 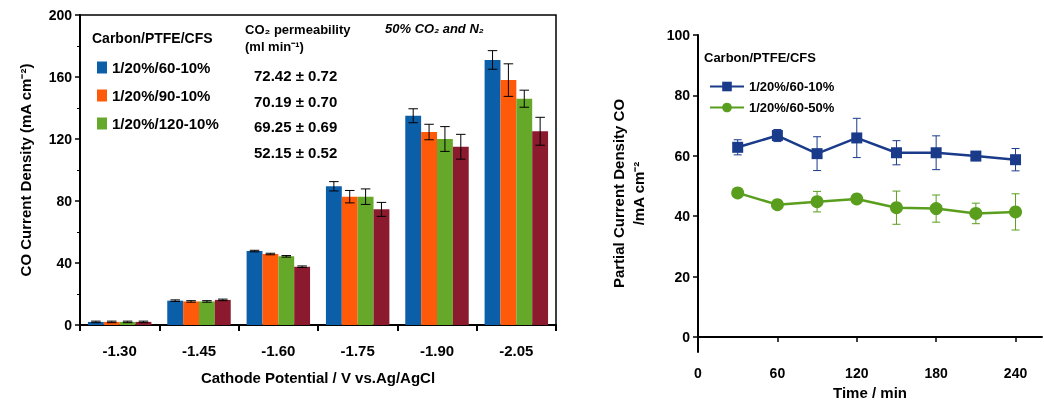 I want to click on y-tick-label: 20, so click(x=682, y=276).